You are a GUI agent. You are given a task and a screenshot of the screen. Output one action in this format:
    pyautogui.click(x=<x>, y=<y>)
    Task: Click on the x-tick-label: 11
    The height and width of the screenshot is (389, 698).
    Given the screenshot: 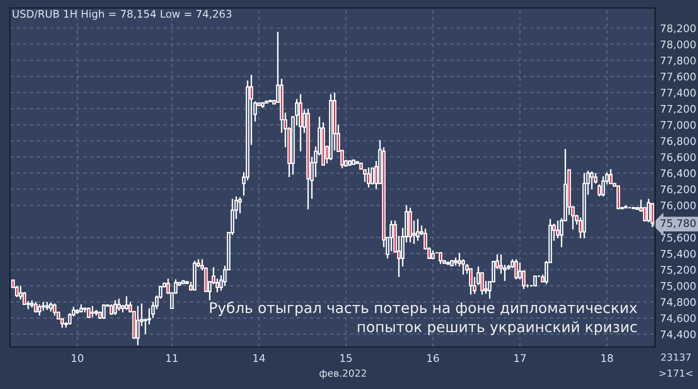 What is the action you would take?
    pyautogui.click(x=172, y=358)
    